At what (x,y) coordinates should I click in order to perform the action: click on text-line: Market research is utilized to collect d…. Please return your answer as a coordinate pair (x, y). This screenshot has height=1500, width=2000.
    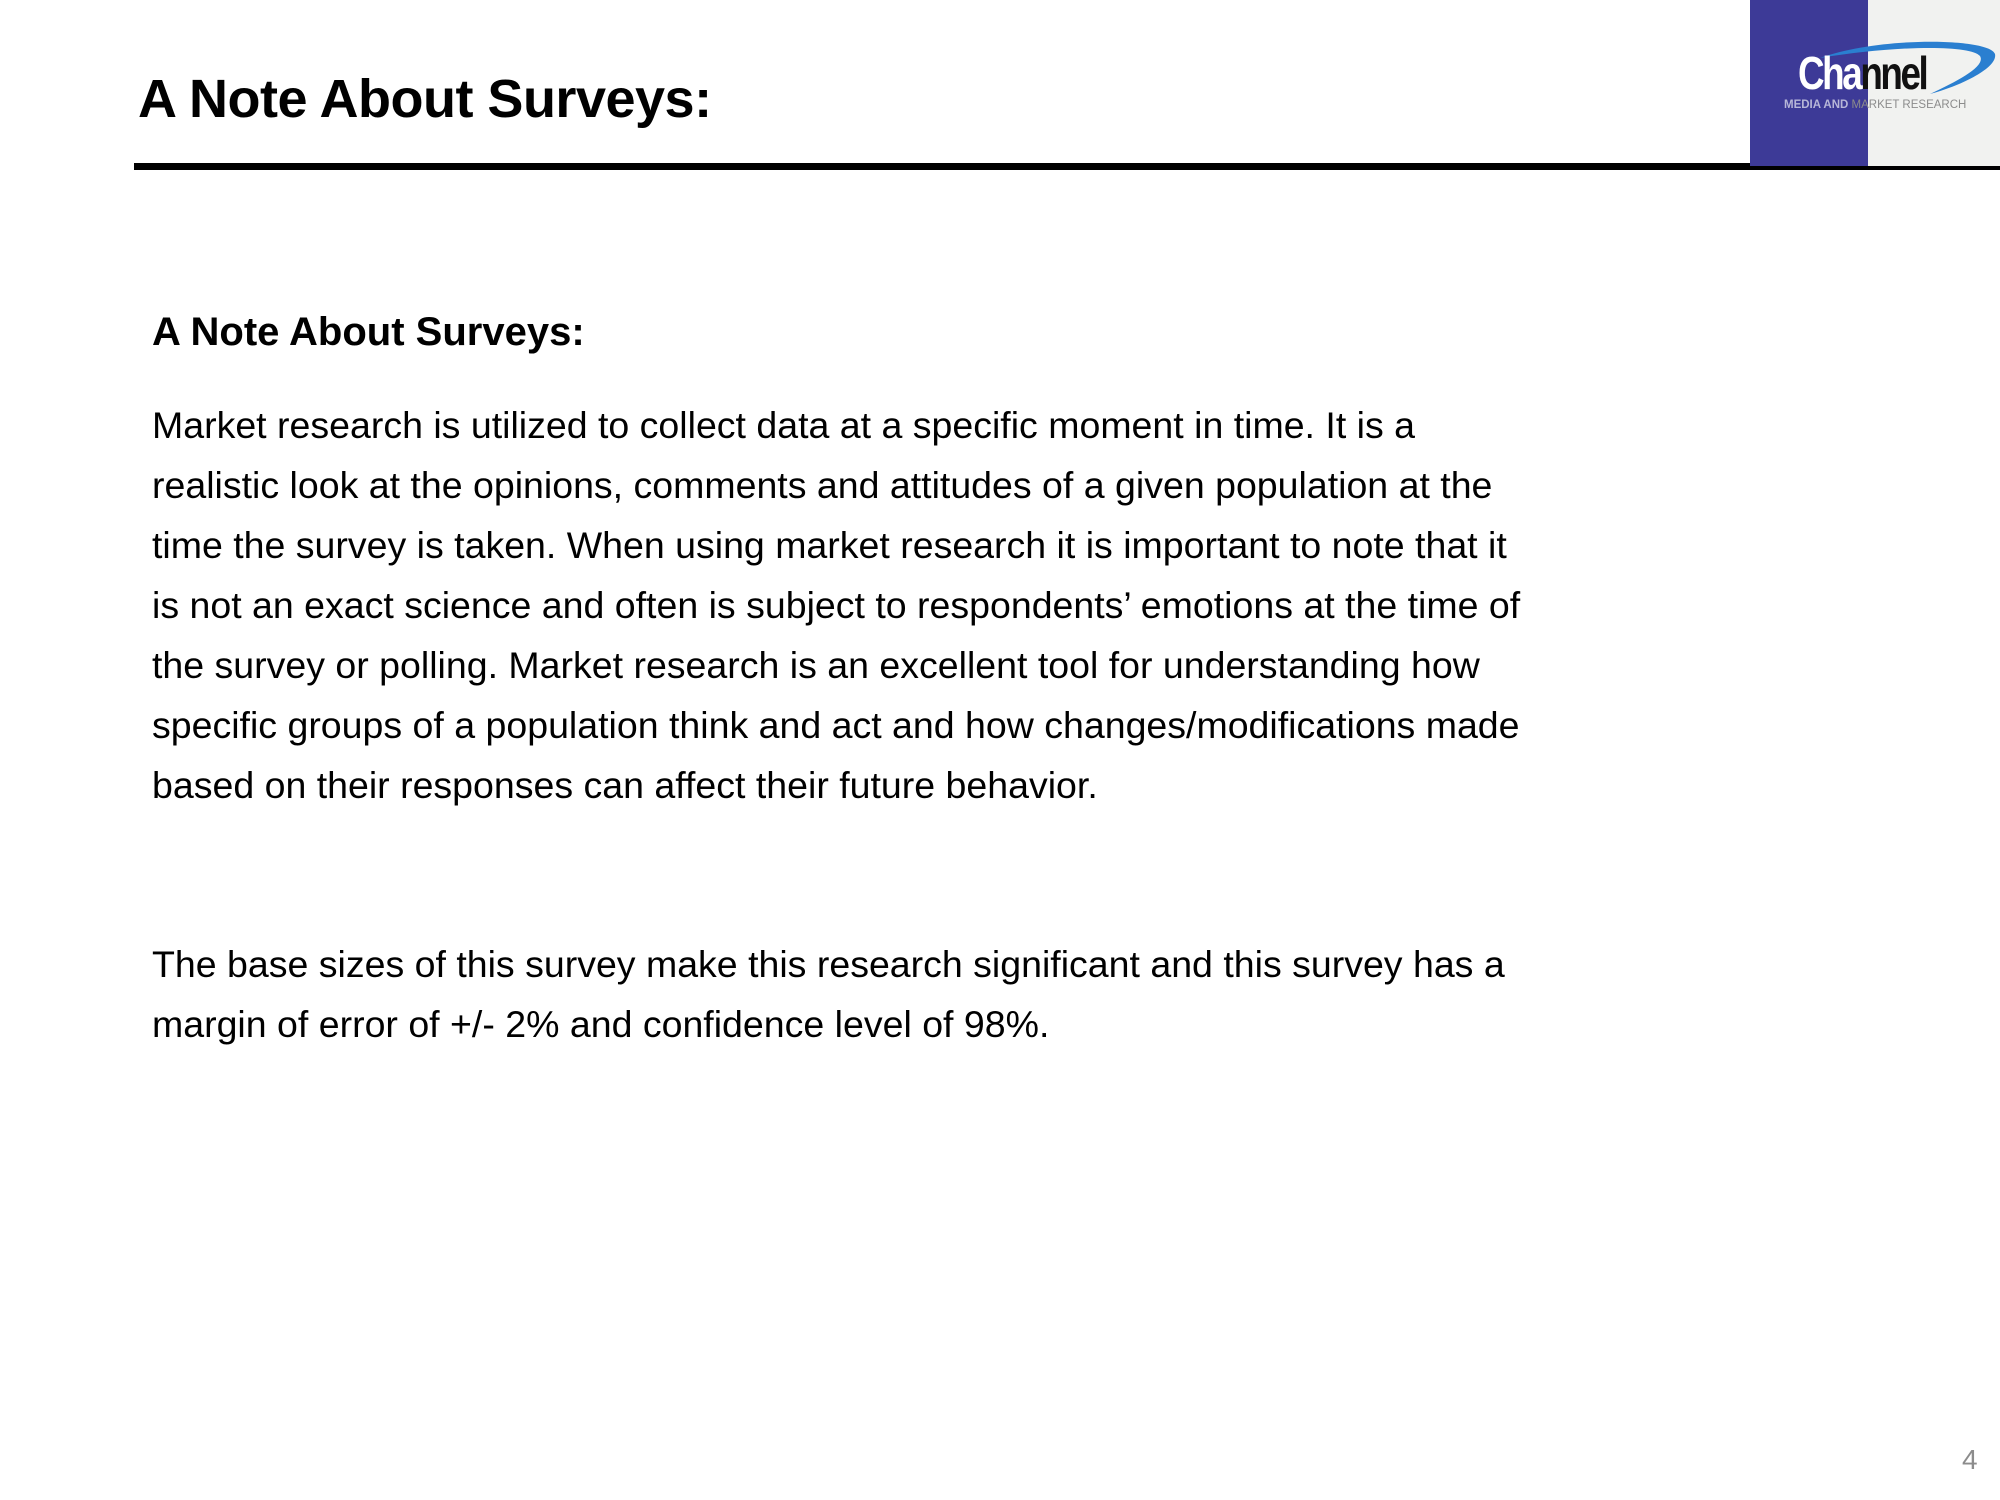
    Looking at the image, I should click on (784, 425).